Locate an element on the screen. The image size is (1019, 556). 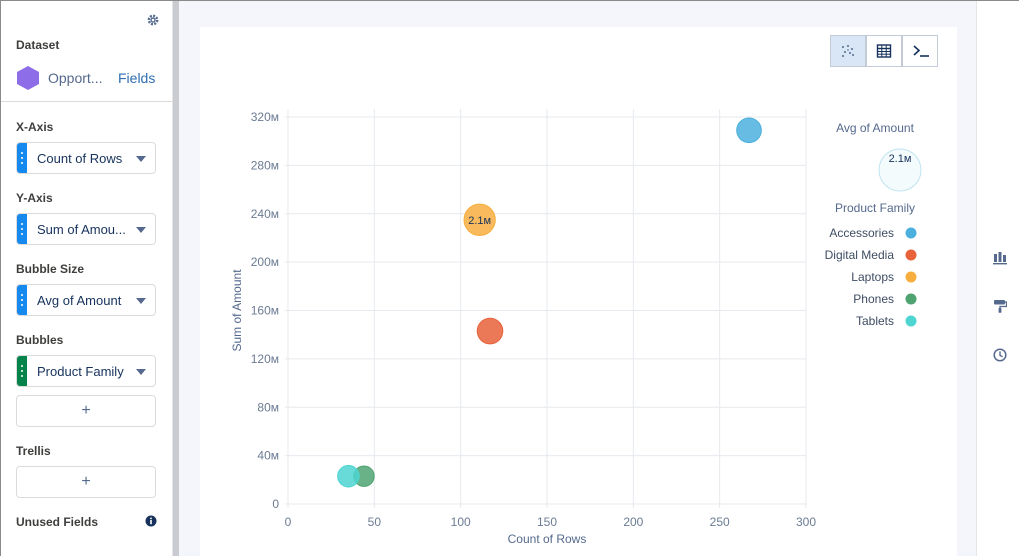
y-tick-label: 120м is located at coordinates (265, 359).